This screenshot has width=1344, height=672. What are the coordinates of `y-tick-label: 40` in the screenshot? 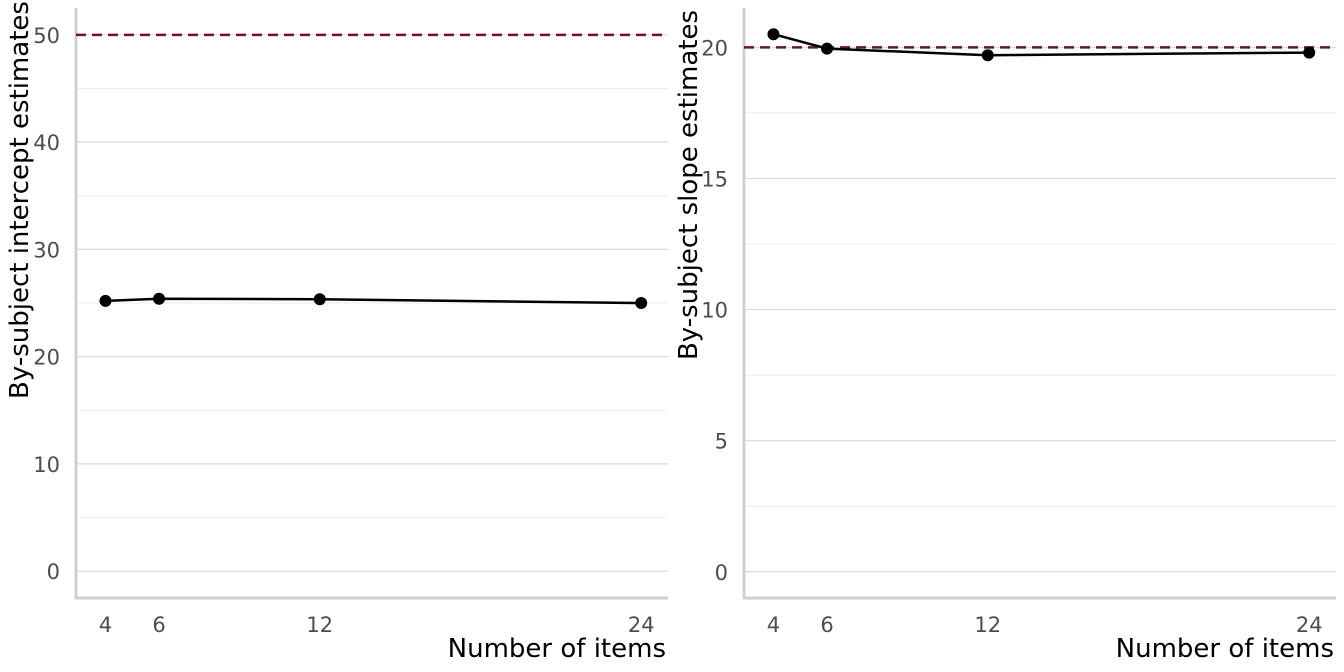 It's located at (46, 143).